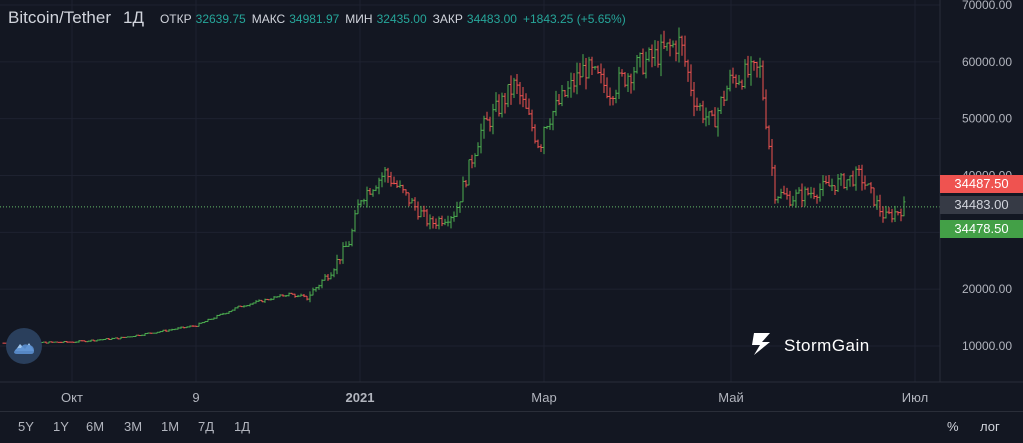  Describe the element at coordinates (990, 426) in the screenshot. I see `log-scale-button: лог` at that location.